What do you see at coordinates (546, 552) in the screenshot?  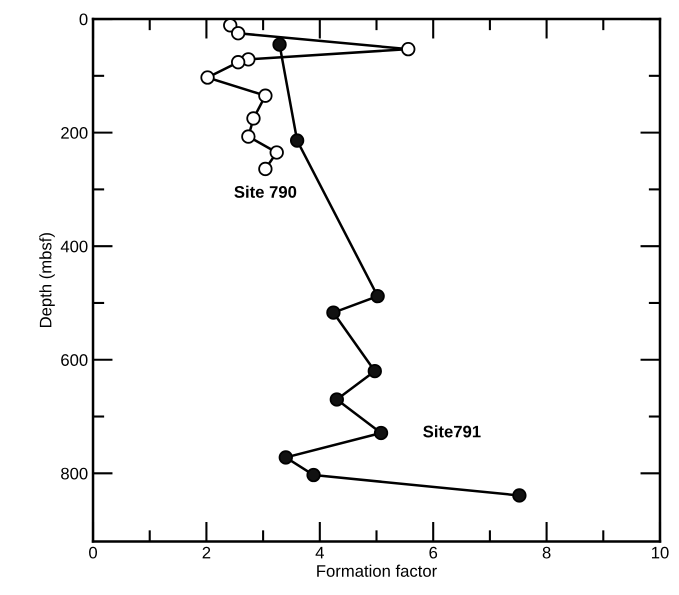 I see `x-tick-label: 8` at bounding box center [546, 552].